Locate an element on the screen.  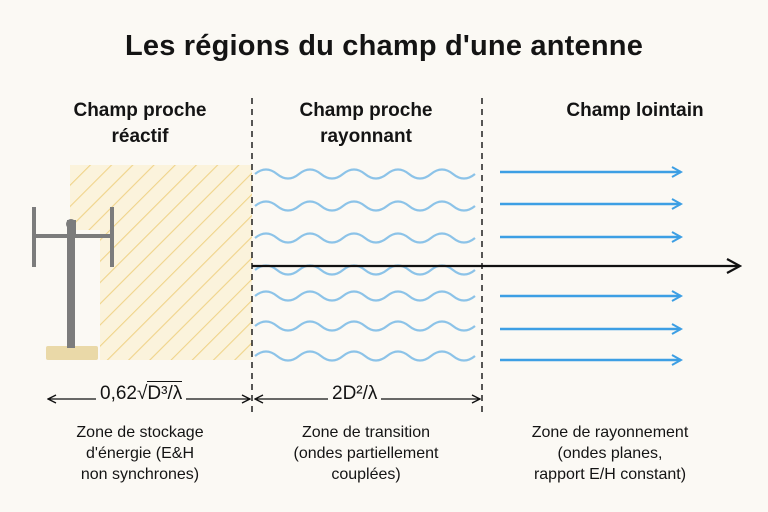
sqrt-symbol: √ is located at coordinates (142, 393).